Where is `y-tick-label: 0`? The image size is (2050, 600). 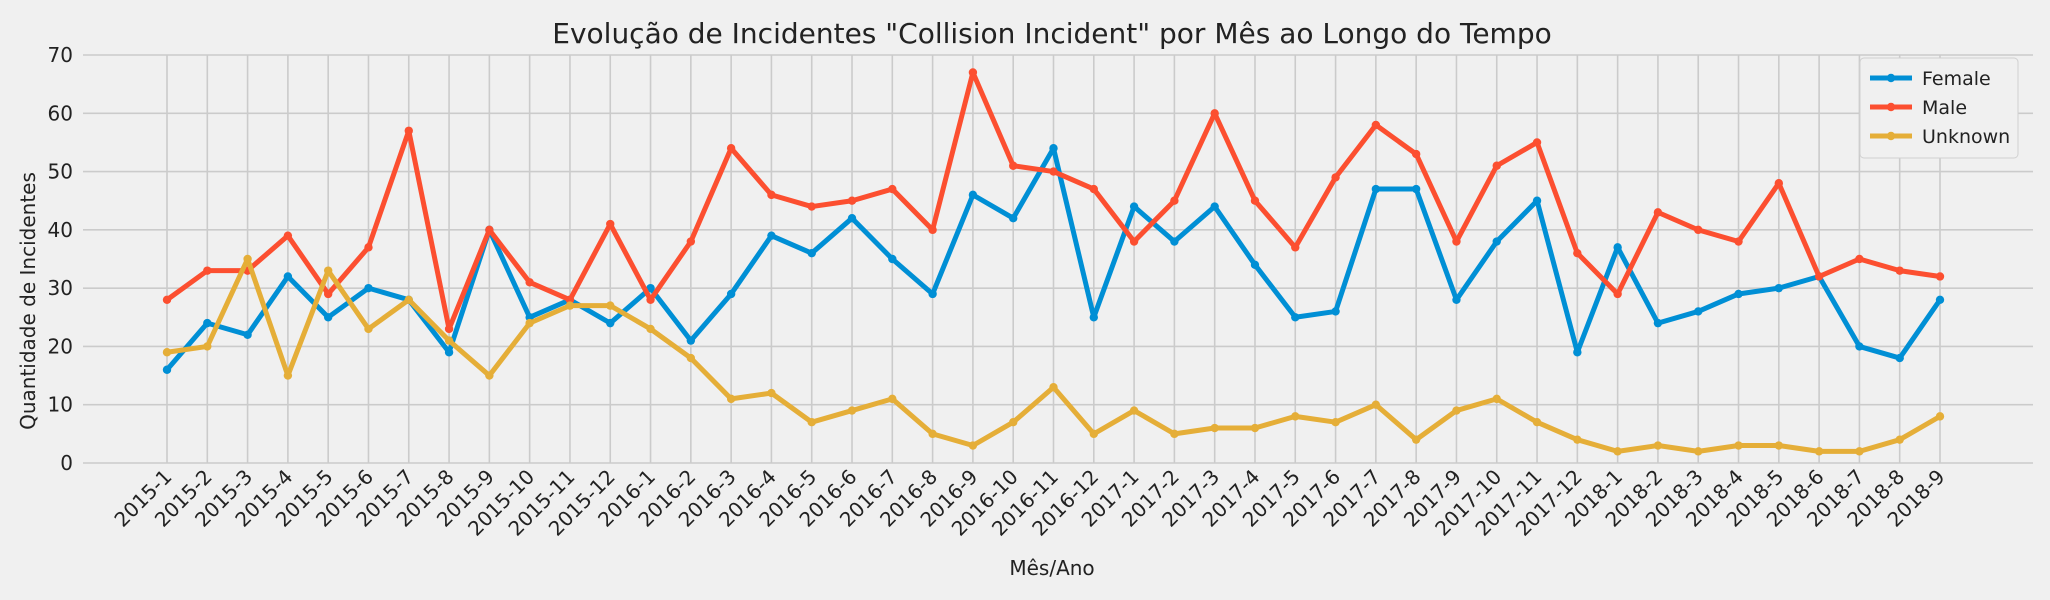
y-tick-label: 0 is located at coordinates (66, 463).